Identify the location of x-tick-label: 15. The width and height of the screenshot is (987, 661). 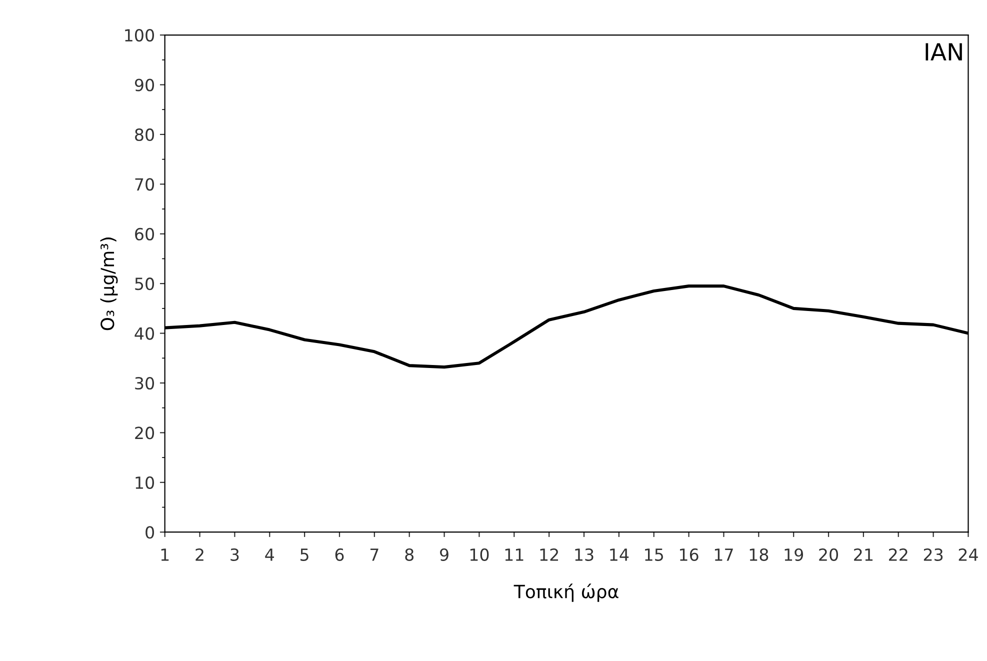
(654, 554).